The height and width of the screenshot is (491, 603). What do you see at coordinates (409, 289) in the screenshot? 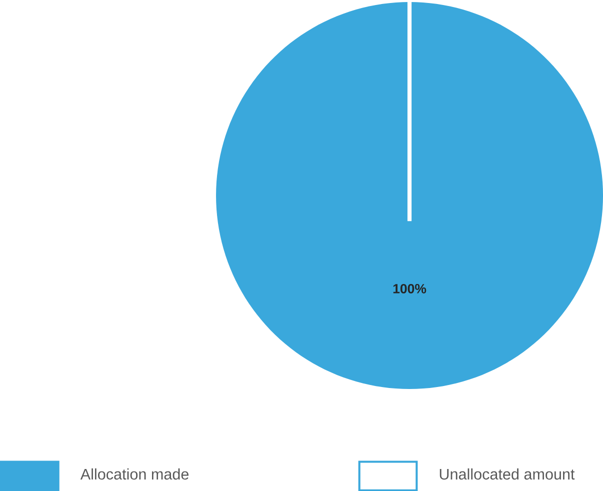
I see `data-label: 100%` at bounding box center [409, 289].